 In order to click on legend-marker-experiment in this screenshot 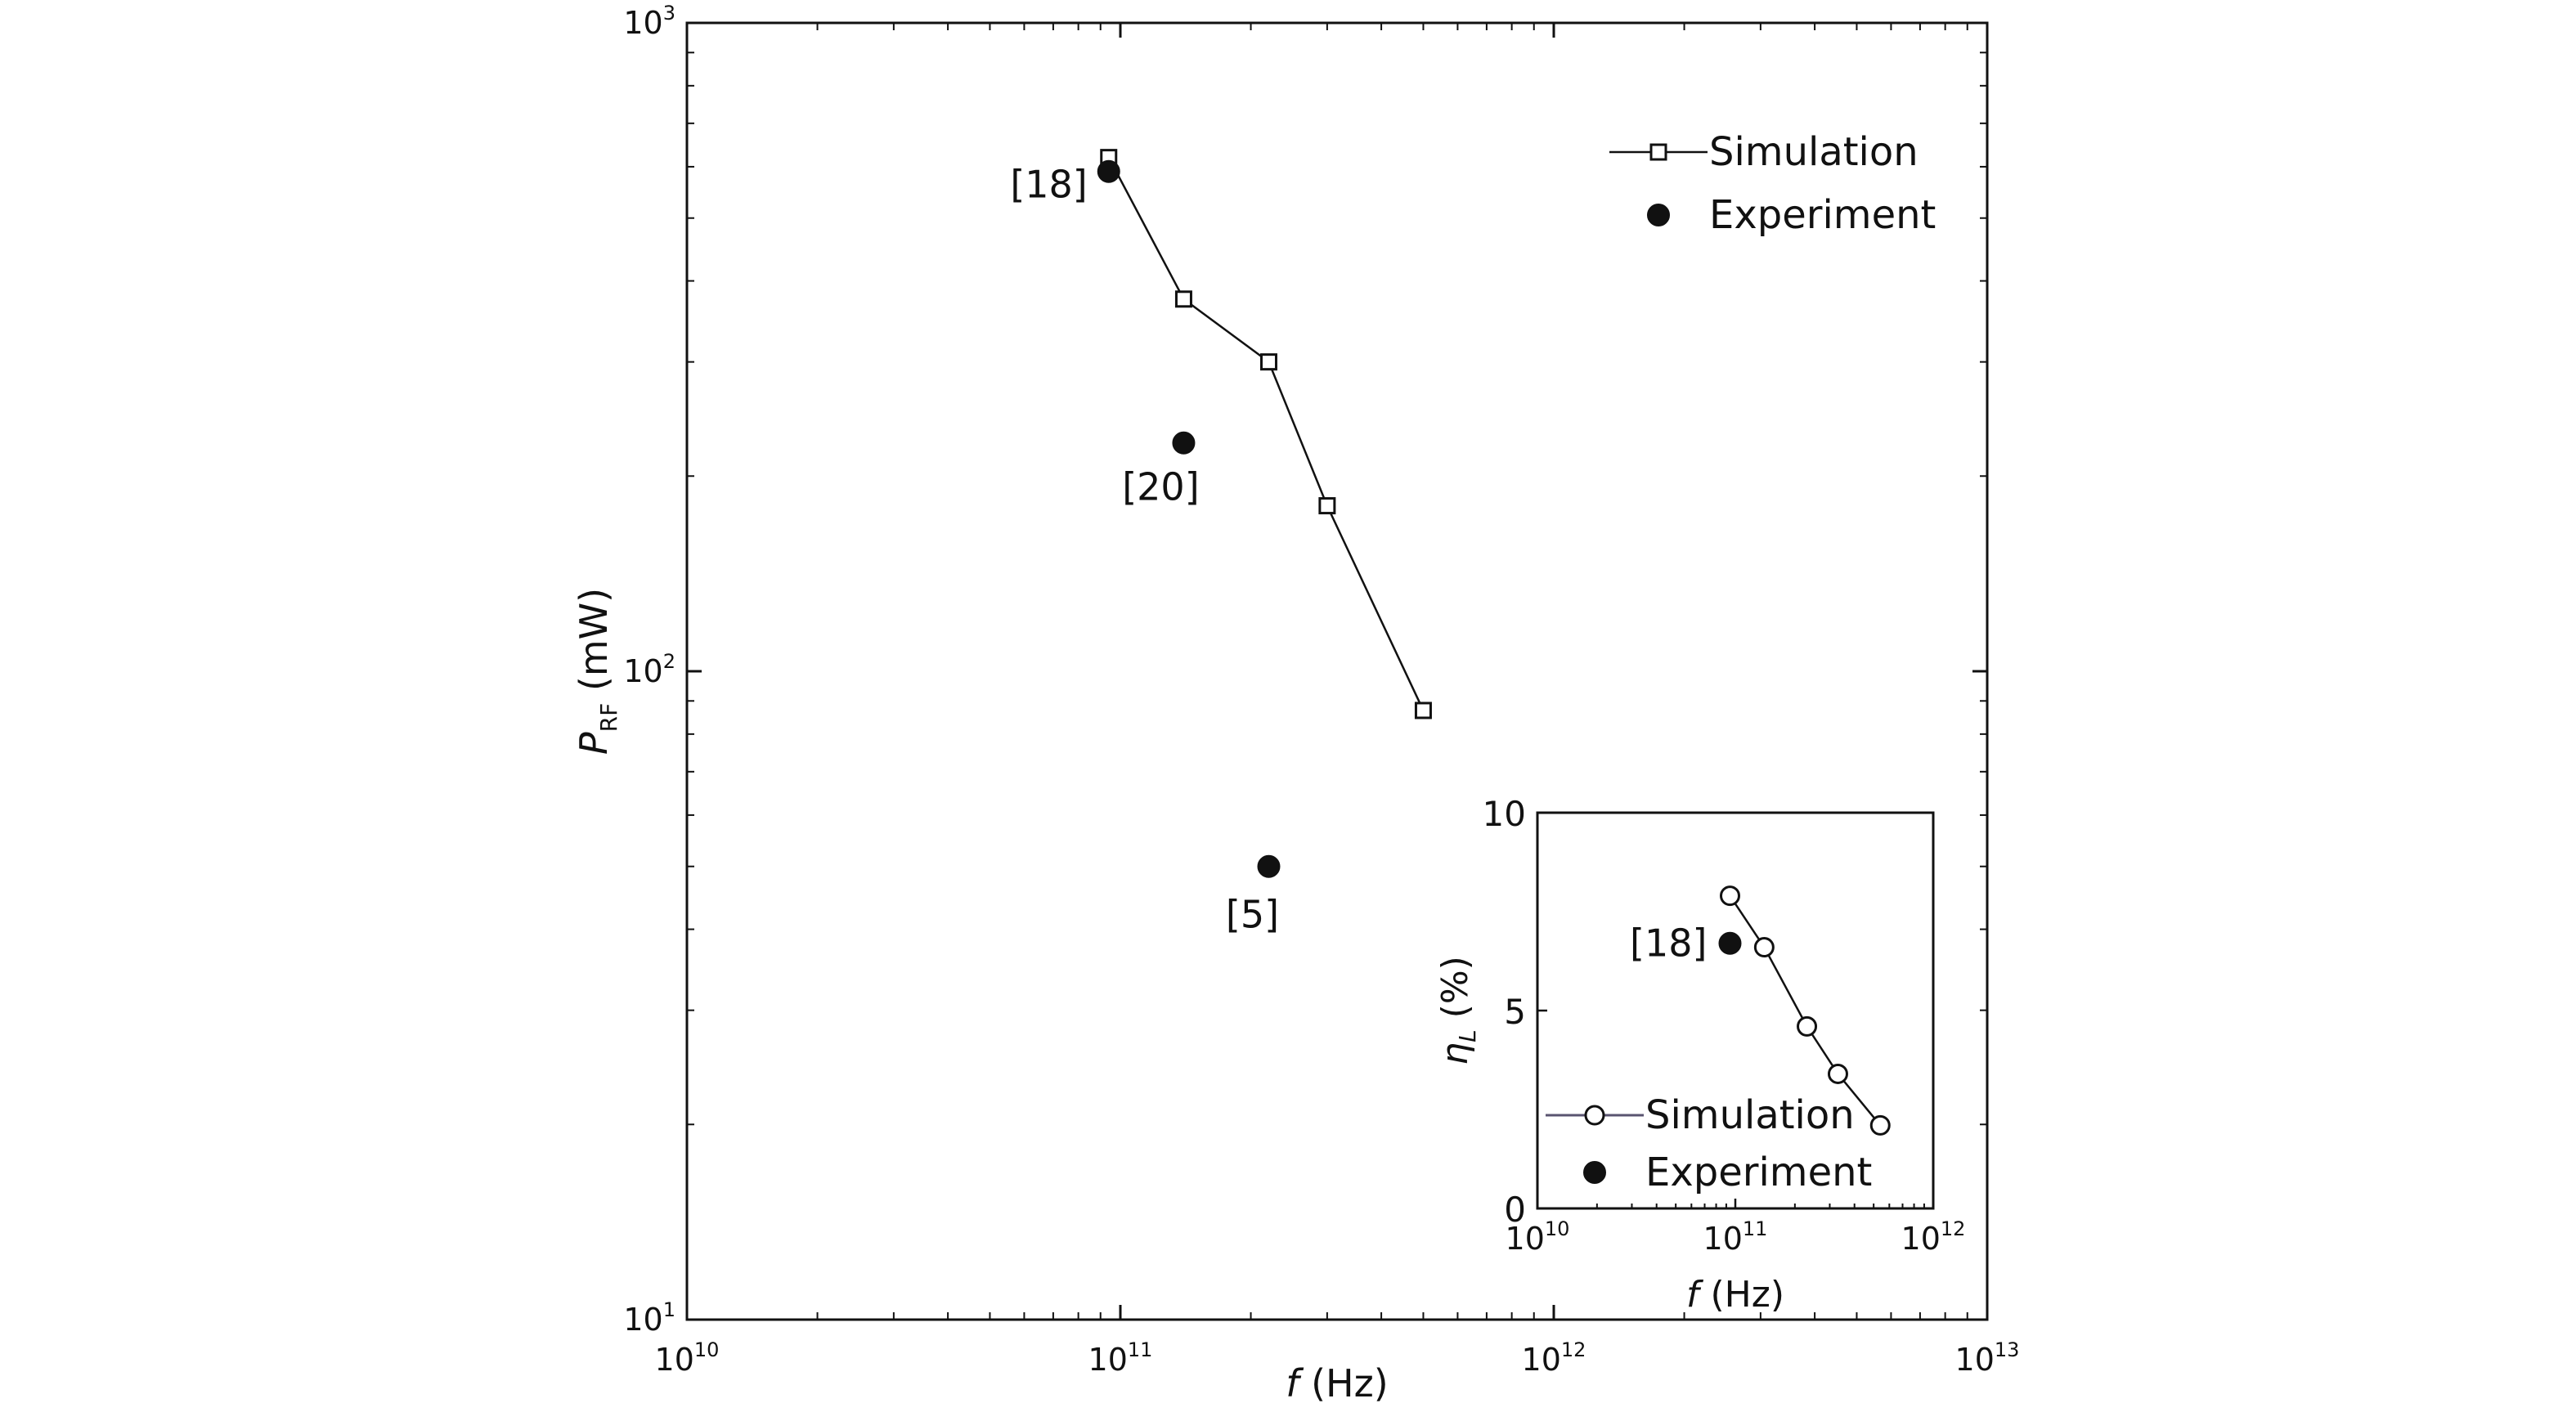, I will do `click(1658, 215)`.